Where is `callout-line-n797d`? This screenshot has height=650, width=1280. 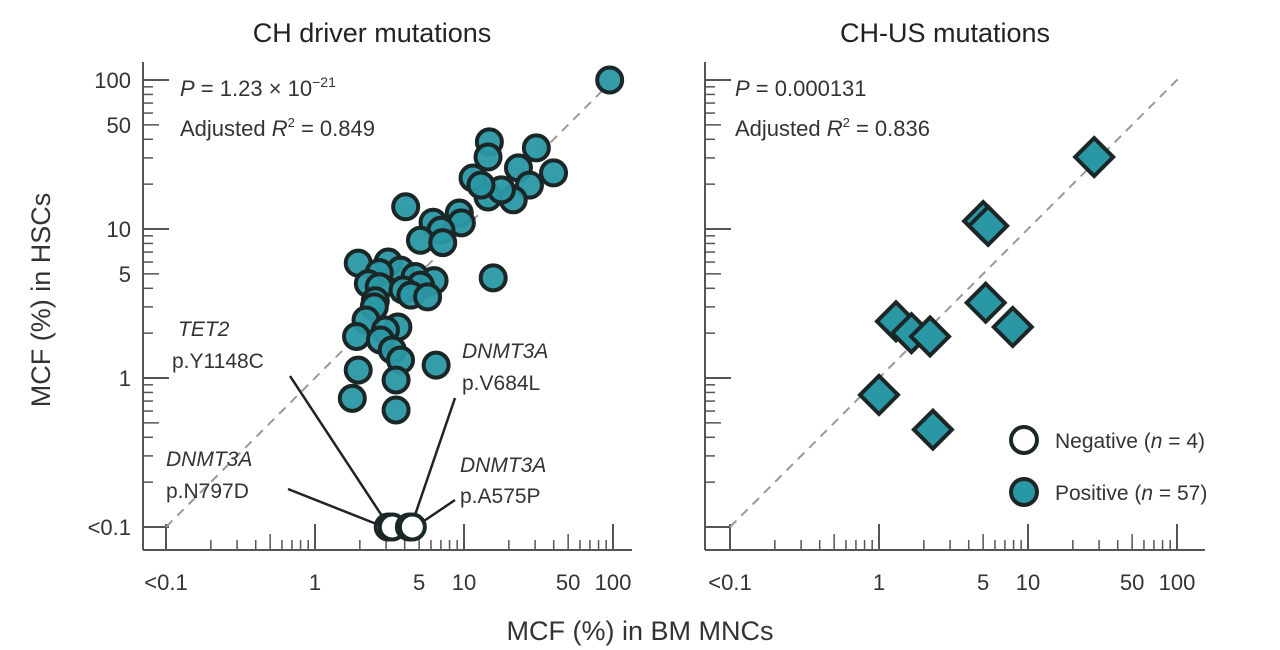 callout-line-n797d is located at coordinates (336, 508).